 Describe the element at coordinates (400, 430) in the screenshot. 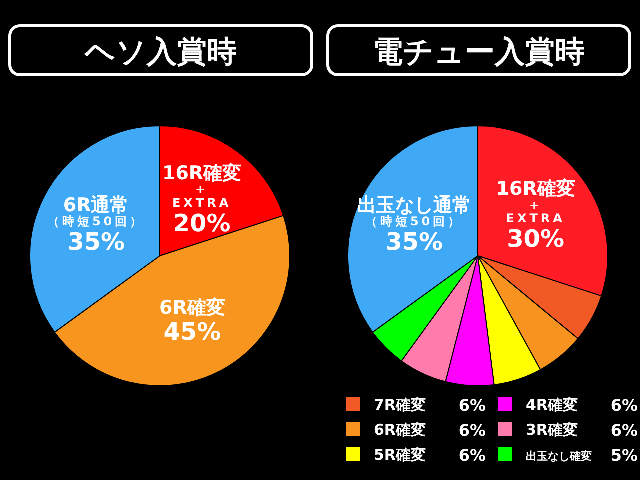

I see `legend-label: 6R確変` at that location.